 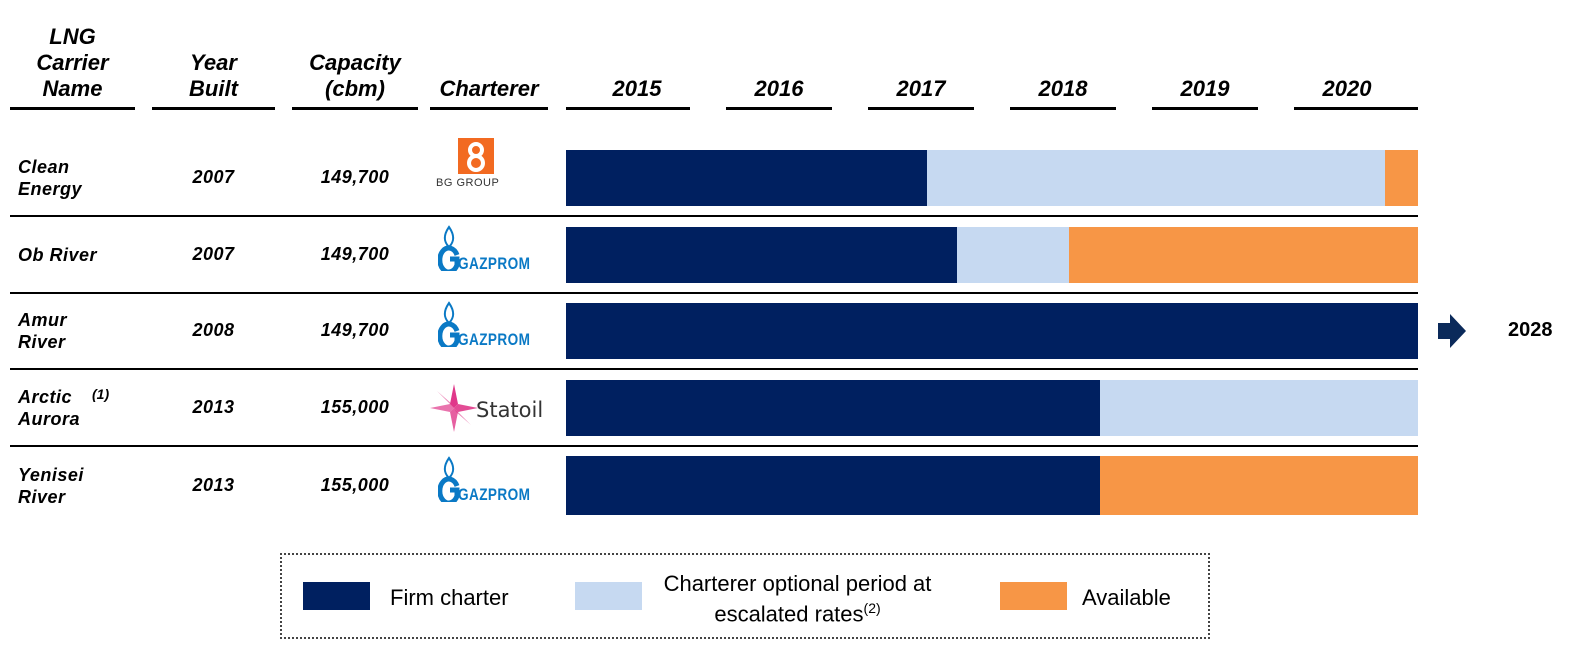 What do you see at coordinates (72, 62) in the screenshot?
I see `column-header: LNG Carrier Name` at bounding box center [72, 62].